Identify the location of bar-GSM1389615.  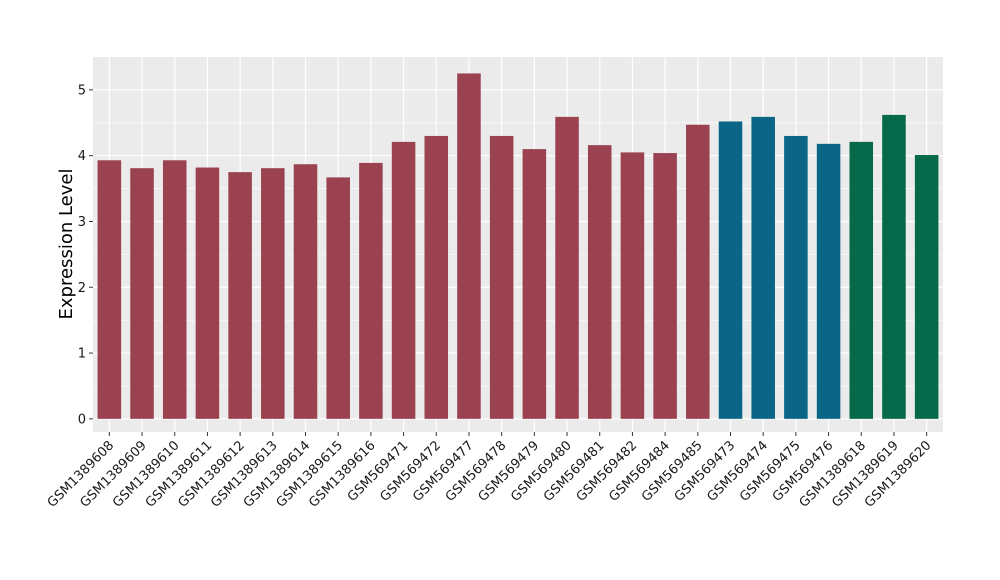
(338, 298).